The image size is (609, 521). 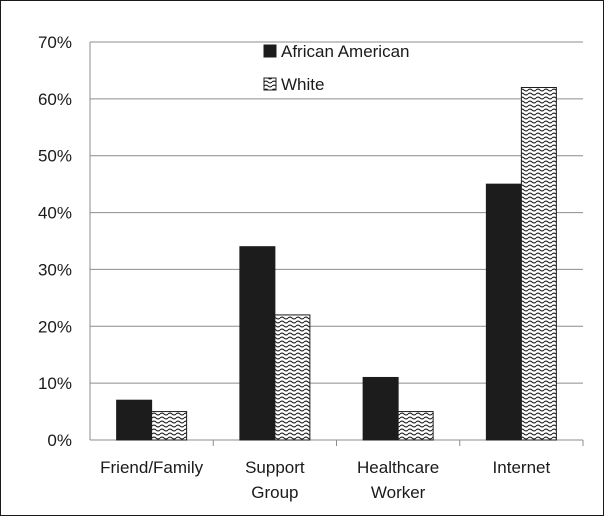 What do you see at coordinates (55, 42) in the screenshot?
I see `y-tick-label: 70%` at bounding box center [55, 42].